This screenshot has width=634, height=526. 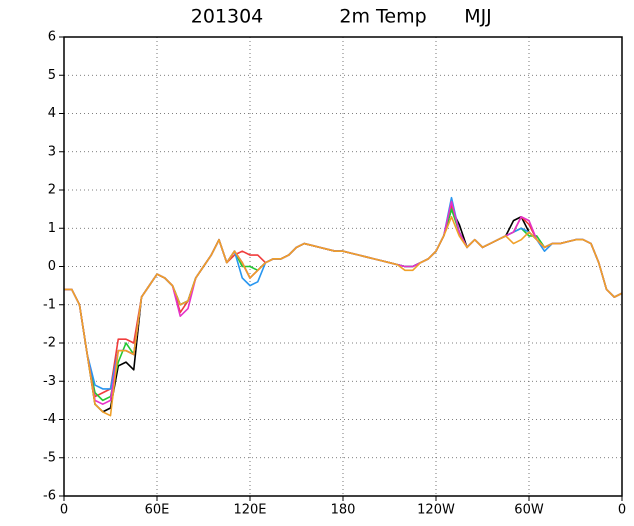 I want to click on x-tick-label: 180, so click(x=343, y=510).